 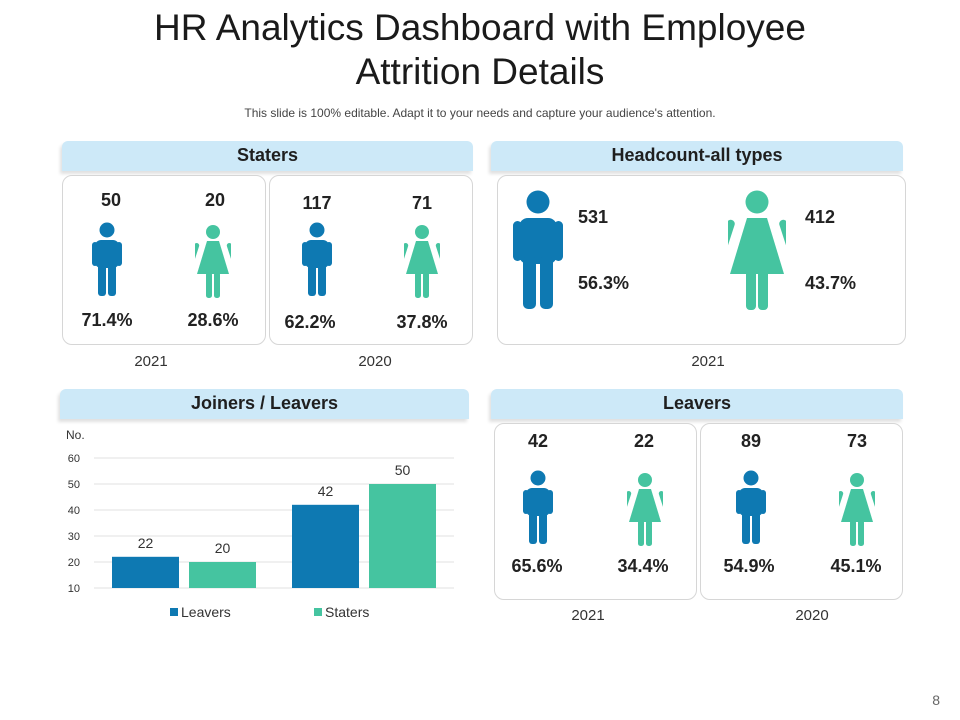 I want to click on leavers-2021-female-count: 22, so click(x=644, y=441).